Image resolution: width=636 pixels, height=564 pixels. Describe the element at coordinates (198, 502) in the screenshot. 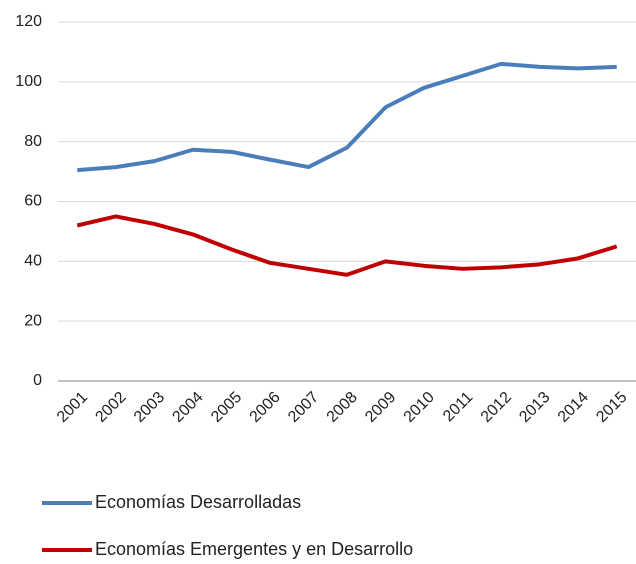

I see `legend-label: Economías Desarrolladas` at that location.